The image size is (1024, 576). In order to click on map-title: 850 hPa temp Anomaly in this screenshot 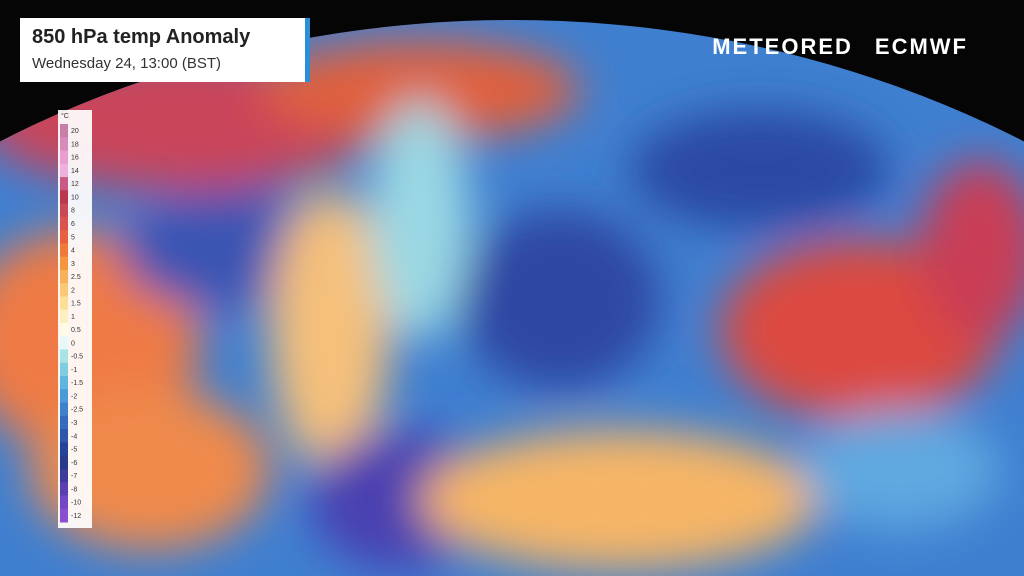, I will do `click(141, 37)`.